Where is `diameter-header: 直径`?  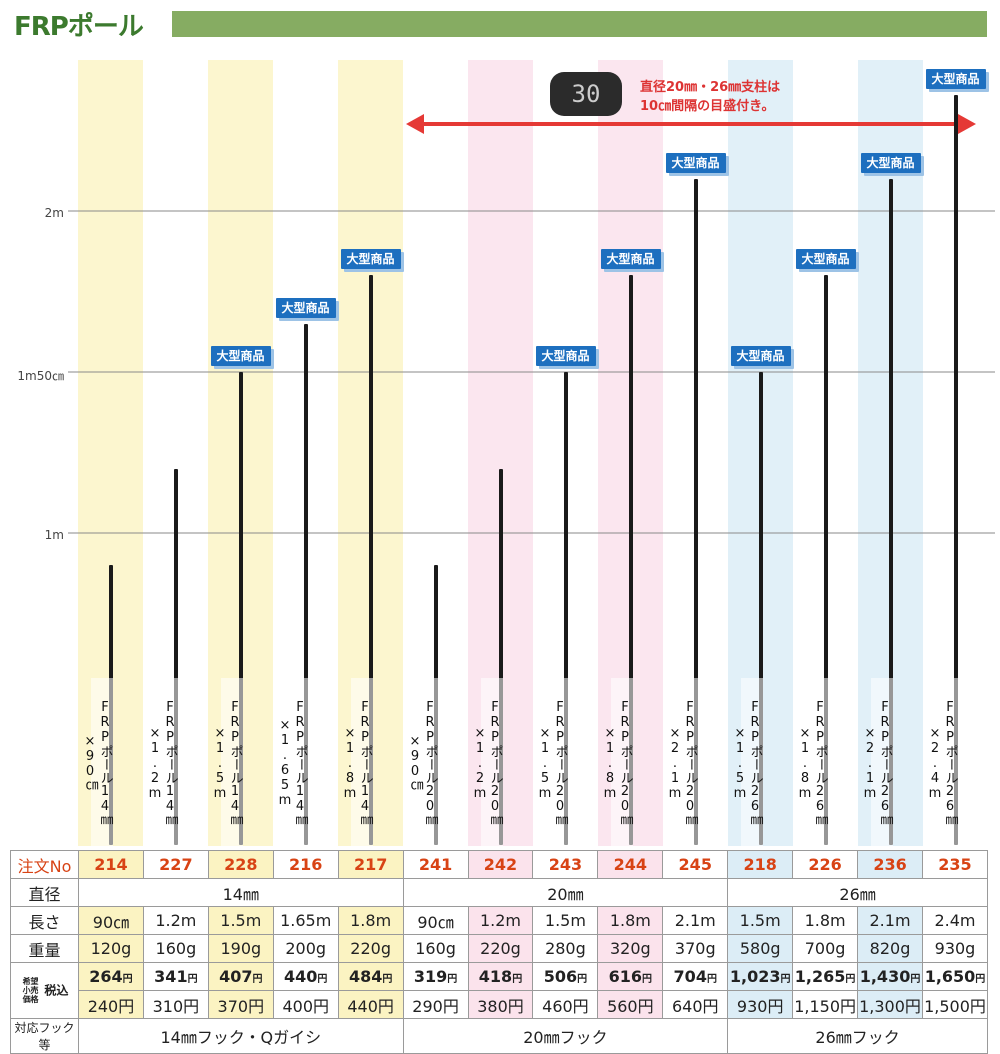 diameter-header: 直径 is located at coordinates (44, 892).